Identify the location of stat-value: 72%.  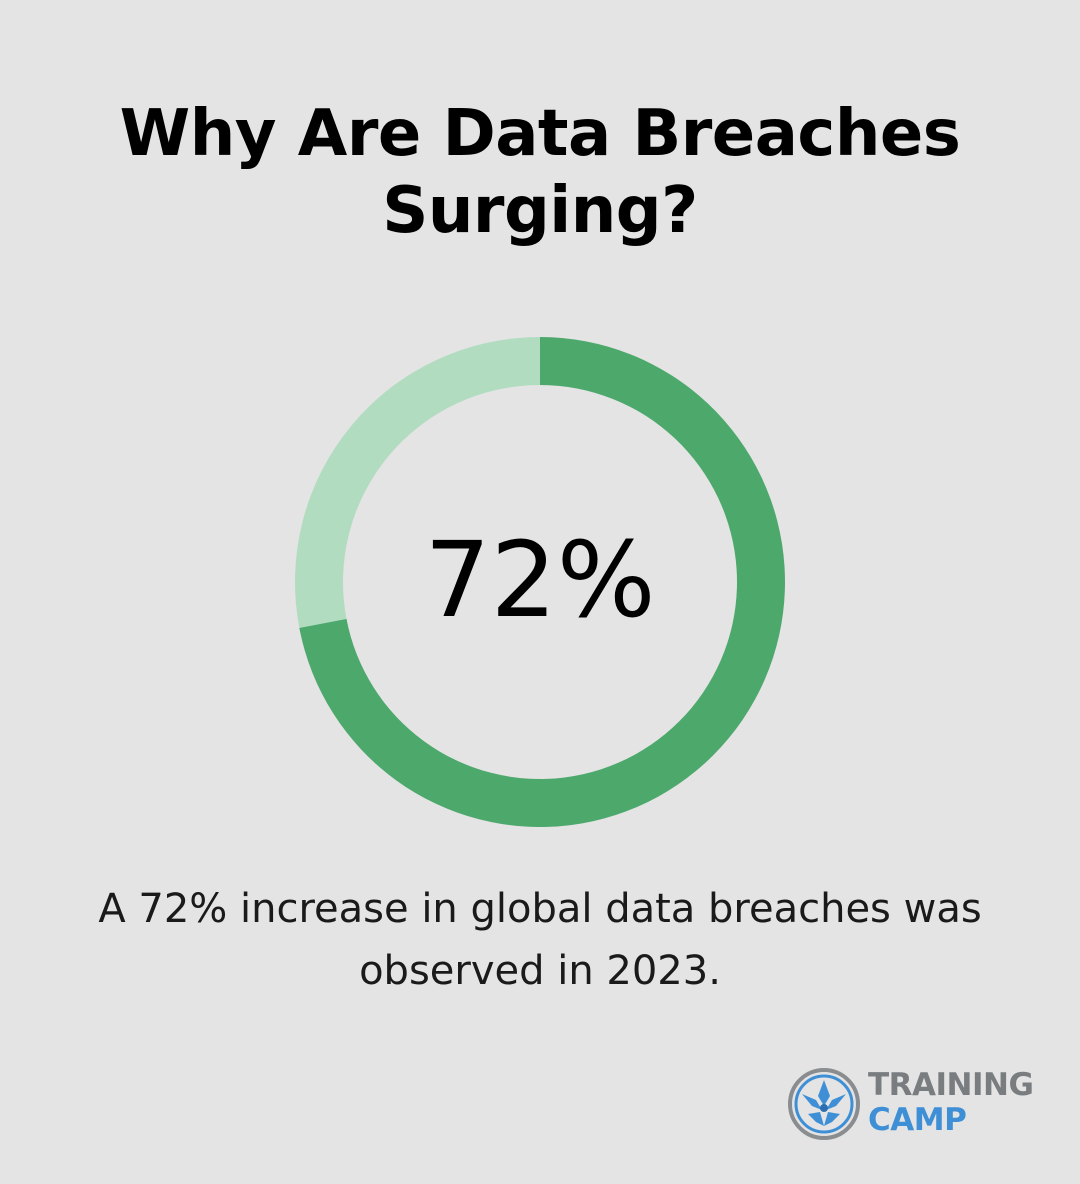
(540, 580).